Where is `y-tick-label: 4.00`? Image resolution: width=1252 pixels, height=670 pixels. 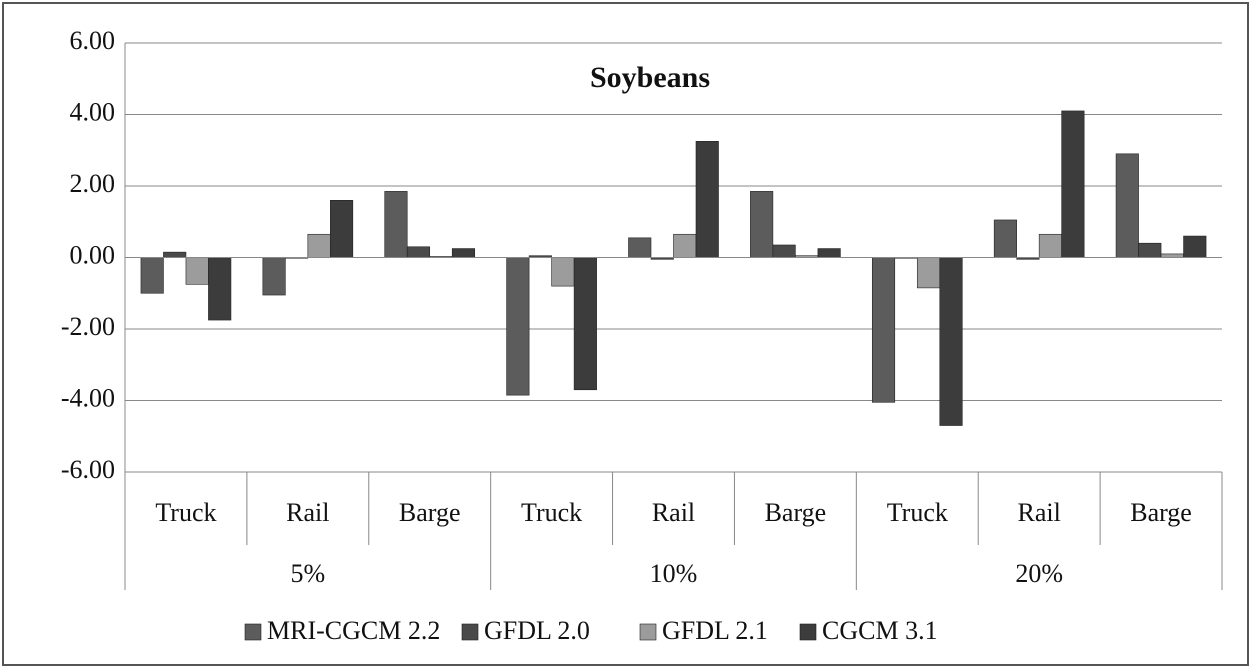
y-tick-label: 4.00 is located at coordinates (93, 111).